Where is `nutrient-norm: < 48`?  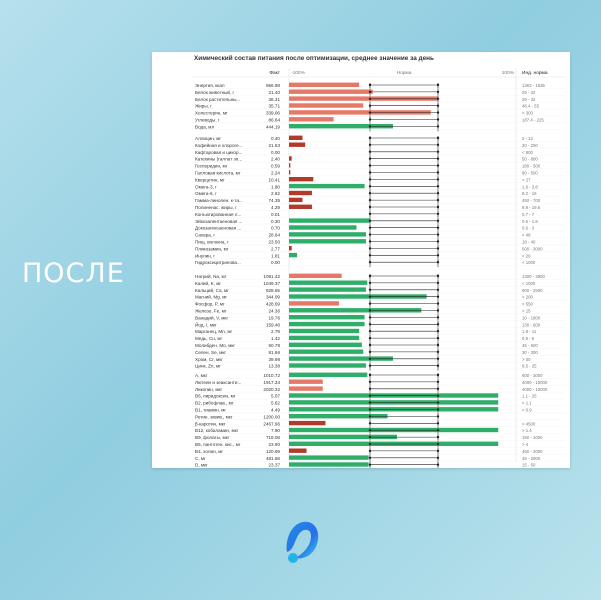 nutrient-norm: < 48 is located at coordinates (526, 235).